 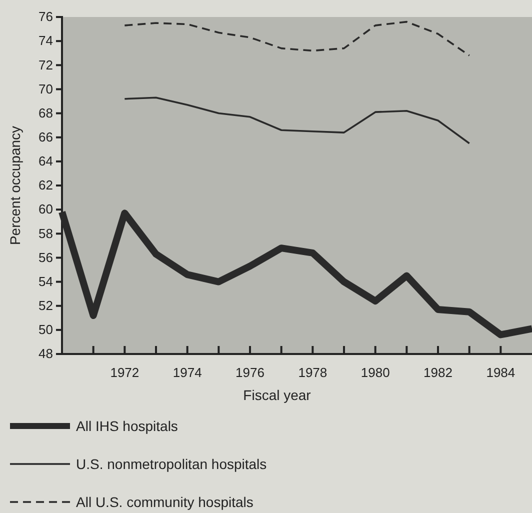 I want to click on legend-label: All U.S. community hospitals, so click(x=165, y=502).